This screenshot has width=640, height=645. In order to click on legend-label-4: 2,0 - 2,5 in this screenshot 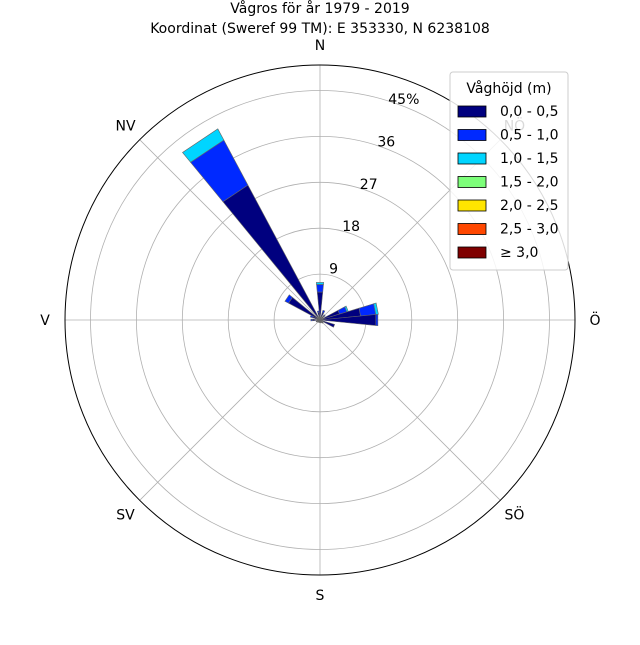, I will do `click(529, 206)`.